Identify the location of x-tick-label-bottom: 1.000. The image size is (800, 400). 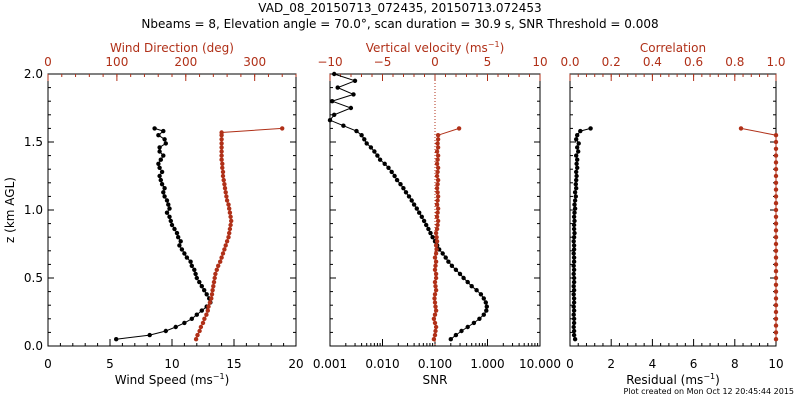
(487, 364).